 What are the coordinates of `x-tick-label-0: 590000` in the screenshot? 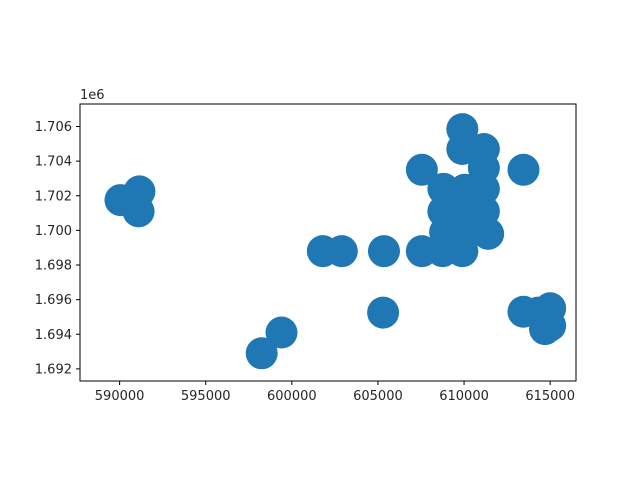 It's located at (120, 396).